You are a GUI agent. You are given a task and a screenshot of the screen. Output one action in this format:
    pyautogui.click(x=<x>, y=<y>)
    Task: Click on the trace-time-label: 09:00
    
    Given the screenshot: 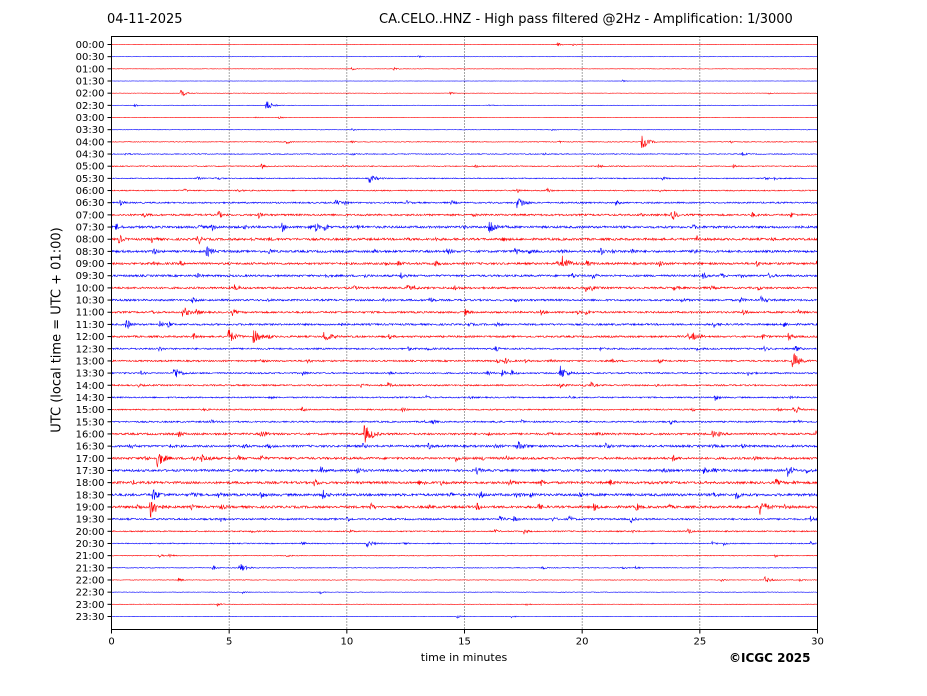 What is the action you would take?
    pyautogui.click(x=90, y=264)
    